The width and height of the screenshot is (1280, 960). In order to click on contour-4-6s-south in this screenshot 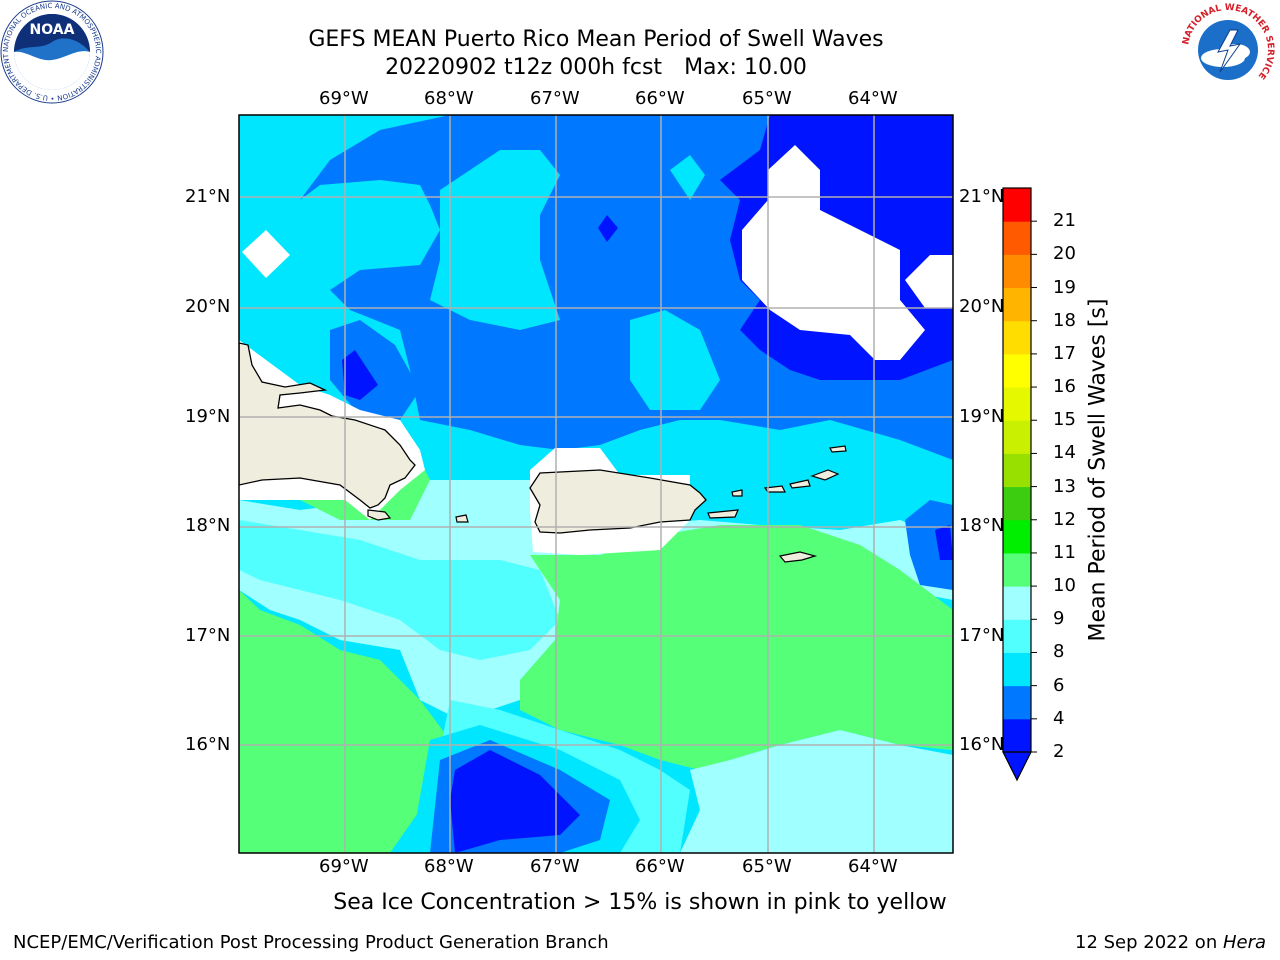, I will do `click(525, 789)`.